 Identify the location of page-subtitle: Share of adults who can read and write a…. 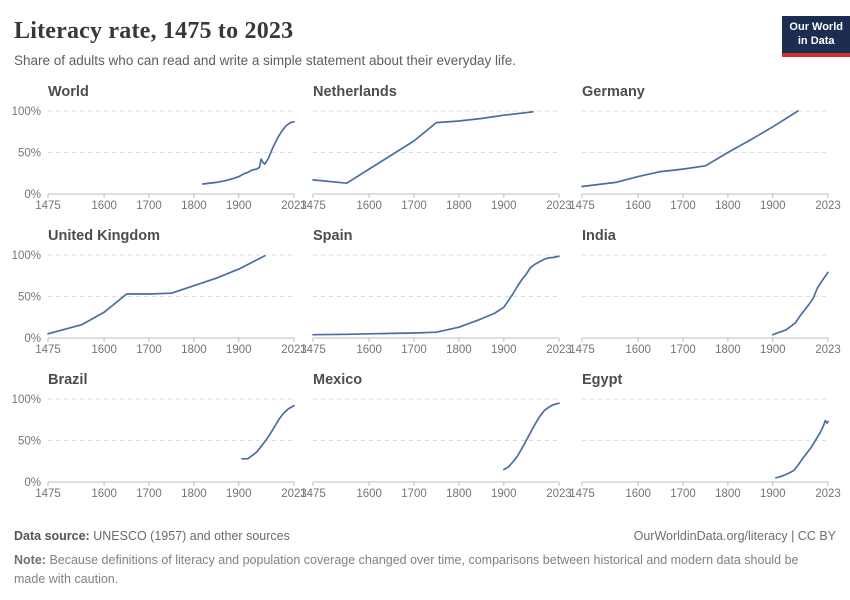
(265, 60).